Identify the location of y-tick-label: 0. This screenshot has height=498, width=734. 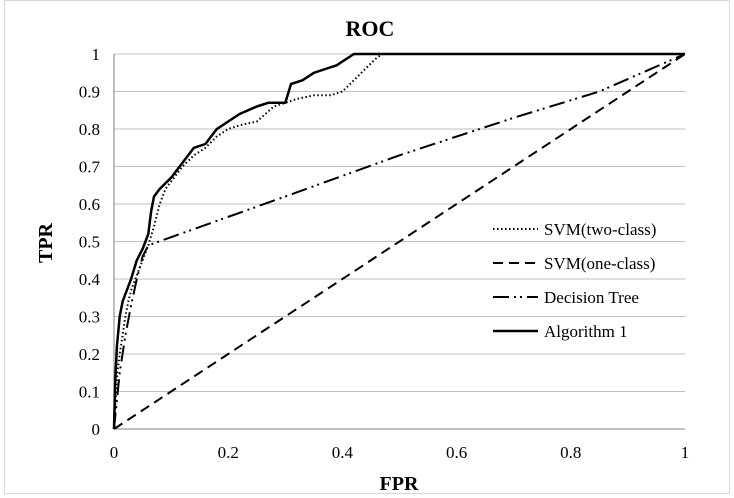
(96, 429).